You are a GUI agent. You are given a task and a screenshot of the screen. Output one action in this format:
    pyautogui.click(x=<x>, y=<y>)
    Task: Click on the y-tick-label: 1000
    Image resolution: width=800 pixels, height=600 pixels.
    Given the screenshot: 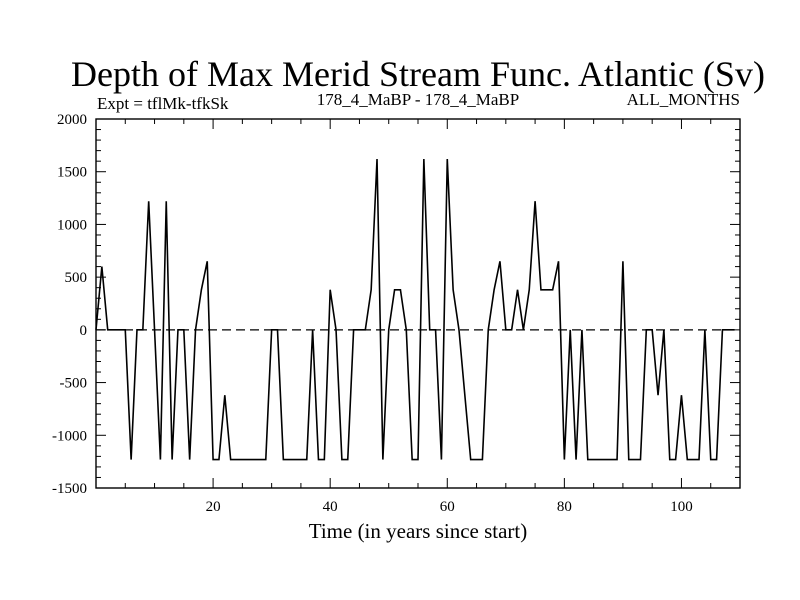 What is the action you would take?
    pyautogui.click(x=72, y=225)
    